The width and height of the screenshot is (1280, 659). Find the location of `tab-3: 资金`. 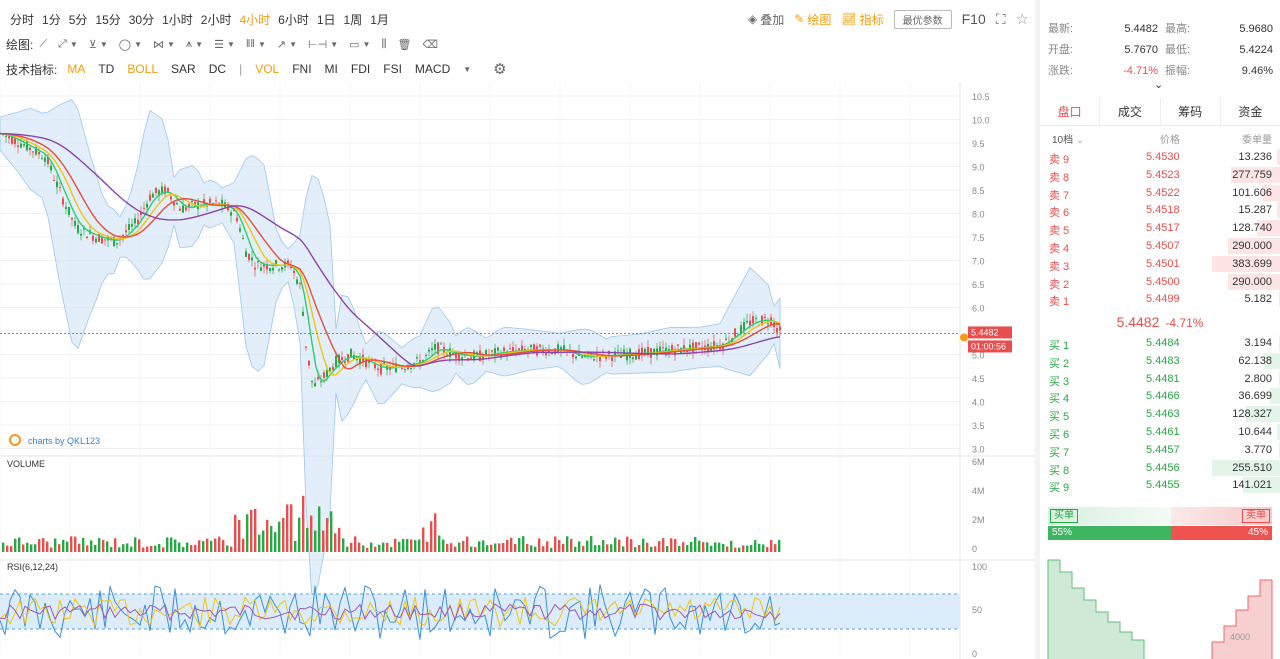

tab-3: 资金 is located at coordinates (1249, 111).